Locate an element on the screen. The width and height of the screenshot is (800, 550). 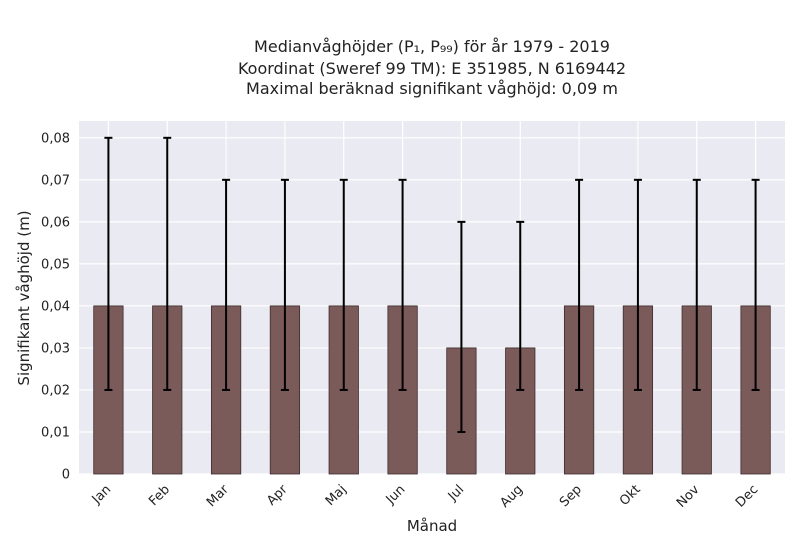
error-bar-maj is located at coordinates (343, 284).